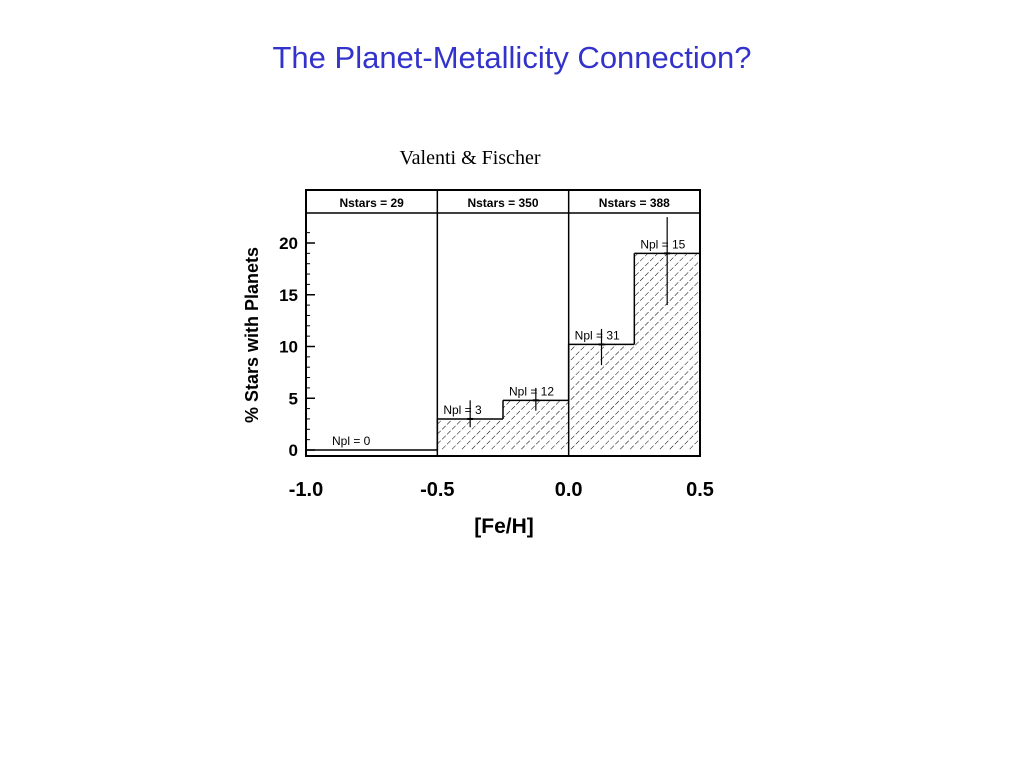 This screenshot has width=1024, height=768. Describe the element at coordinates (288, 347) in the screenshot. I see `y-tick-label: 10` at that location.